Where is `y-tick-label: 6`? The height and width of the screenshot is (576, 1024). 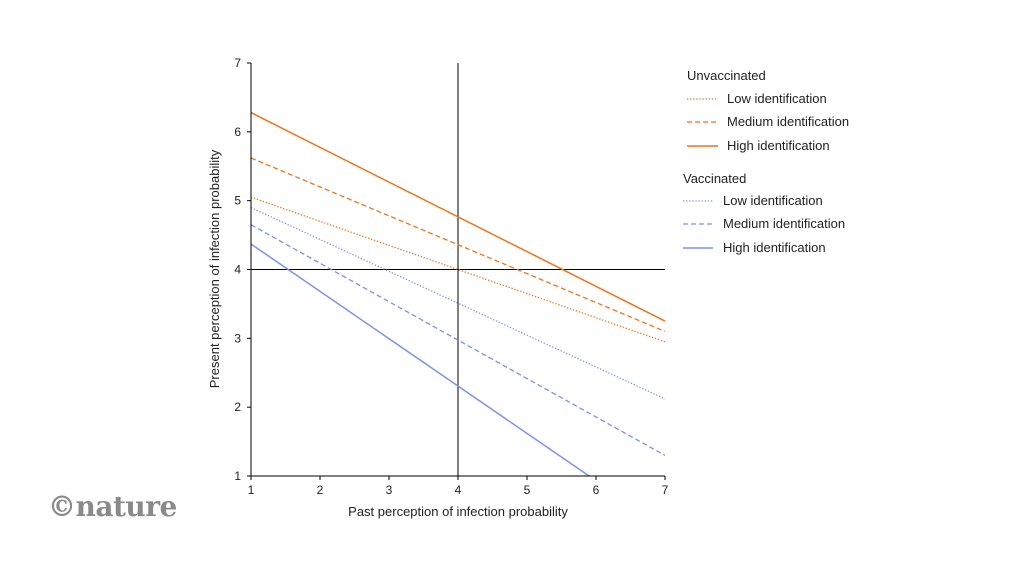
y-tick-label: 6 is located at coordinates (237, 132).